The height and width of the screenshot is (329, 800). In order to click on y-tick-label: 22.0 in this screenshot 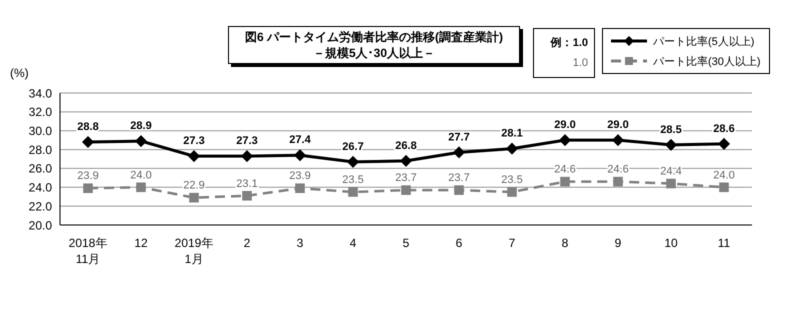, I will do `click(40, 206)`.